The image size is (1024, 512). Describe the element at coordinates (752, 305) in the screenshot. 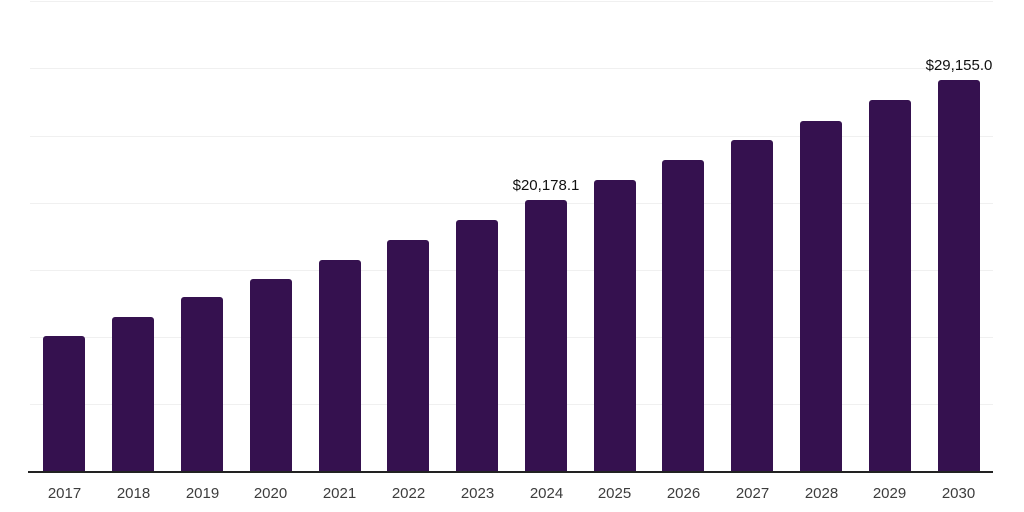

I see `bar-2027` at that location.